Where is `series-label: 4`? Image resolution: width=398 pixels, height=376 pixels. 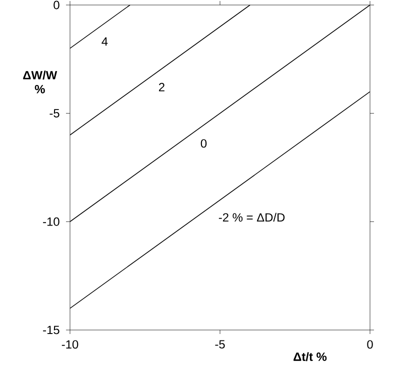 series-label: 4 is located at coordinates (105, 41).